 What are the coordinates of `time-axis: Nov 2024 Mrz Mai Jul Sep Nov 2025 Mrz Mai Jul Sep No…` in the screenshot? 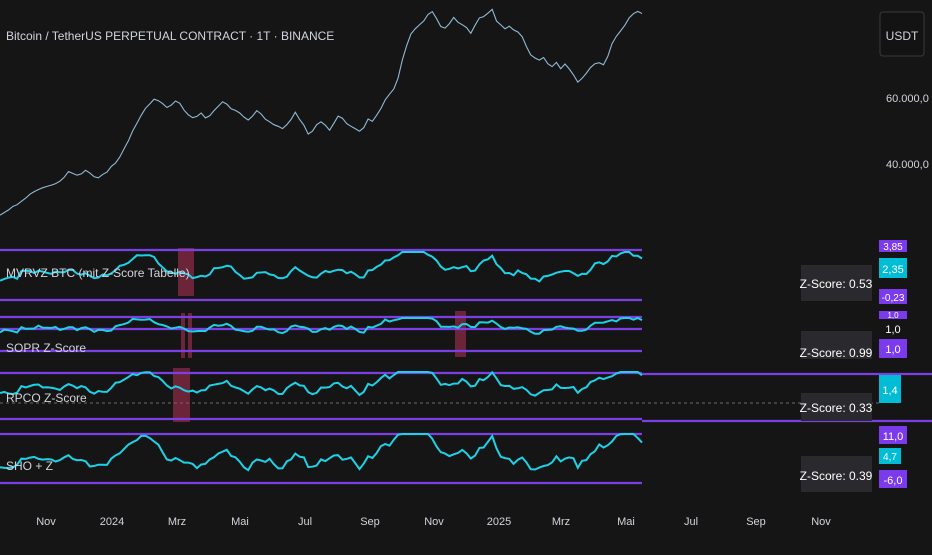 It's located at (433, 522).